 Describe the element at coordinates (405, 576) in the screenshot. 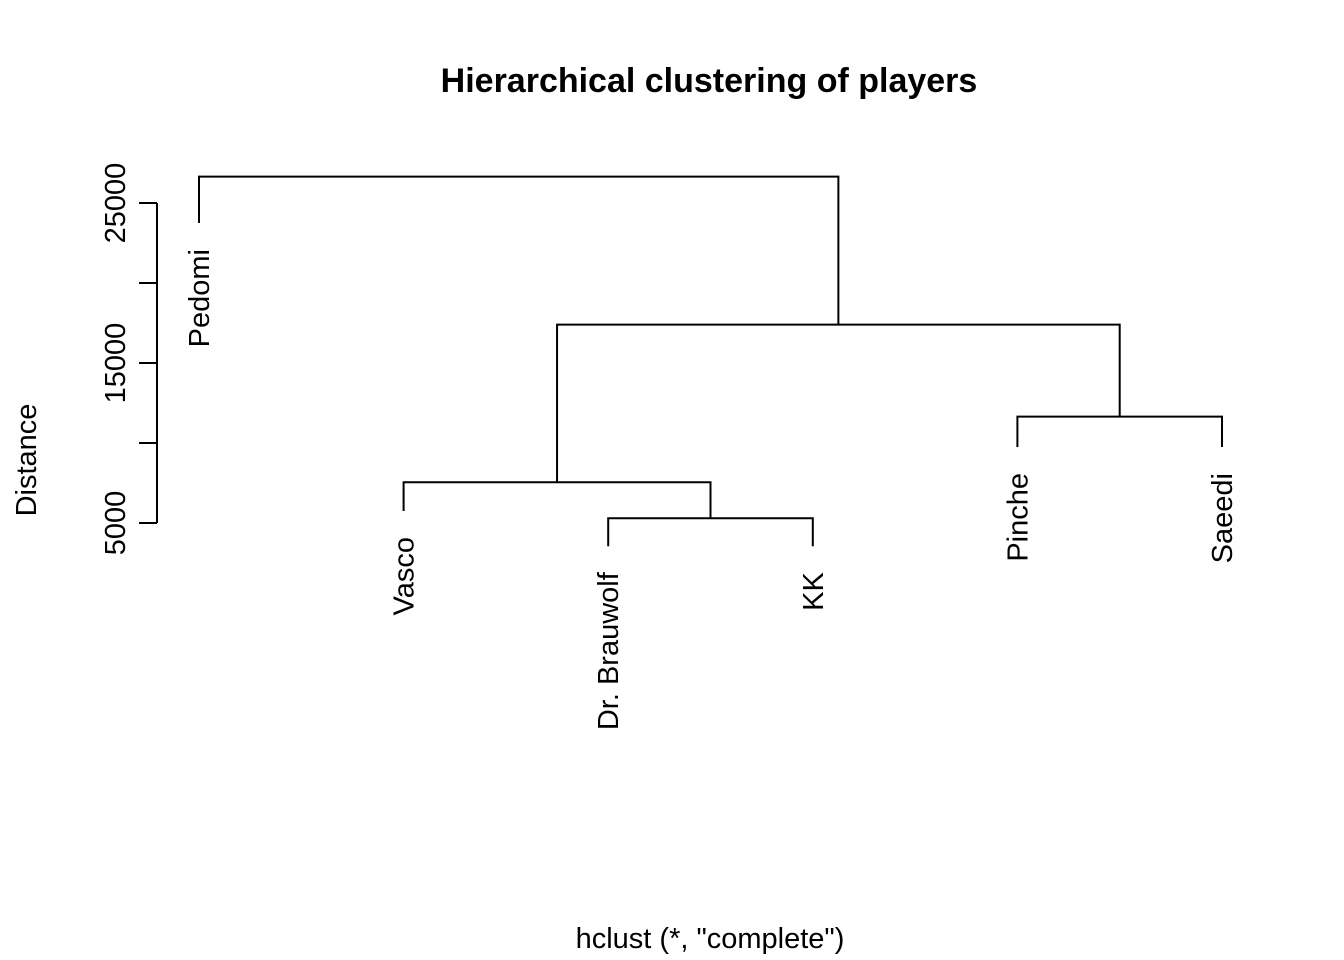

I see `leaf-label-vasco: Vasco` at that location.